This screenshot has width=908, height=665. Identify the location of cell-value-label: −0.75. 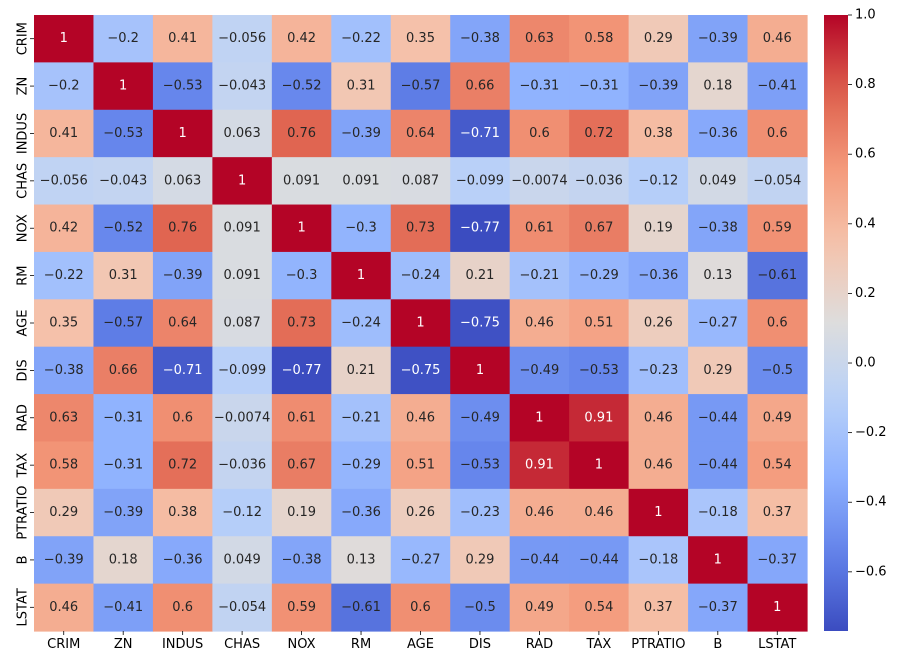
(480, 323).